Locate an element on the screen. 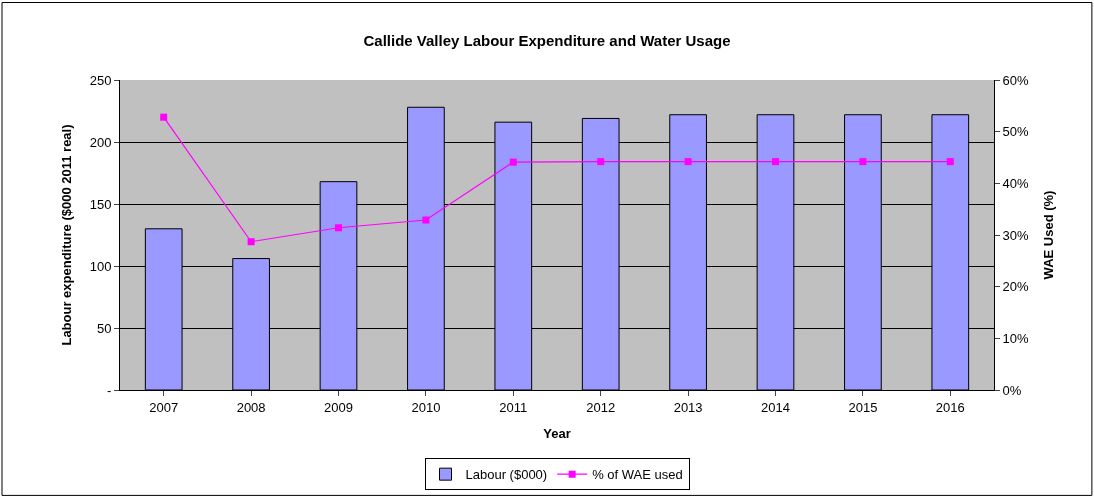  x-tick-label: 2013 is located at coordinates (688, 407).